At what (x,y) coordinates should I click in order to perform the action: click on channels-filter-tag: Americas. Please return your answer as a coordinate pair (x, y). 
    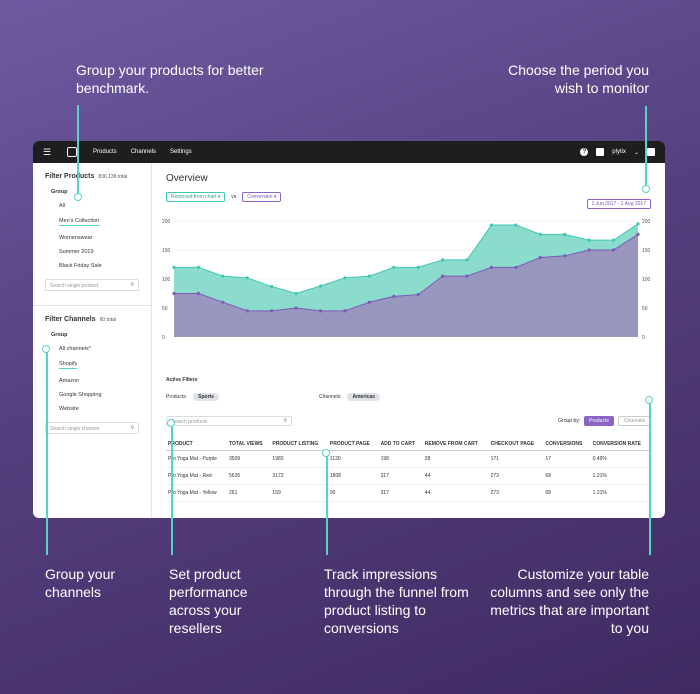
    Looking at the image, I should click on (363, 397).